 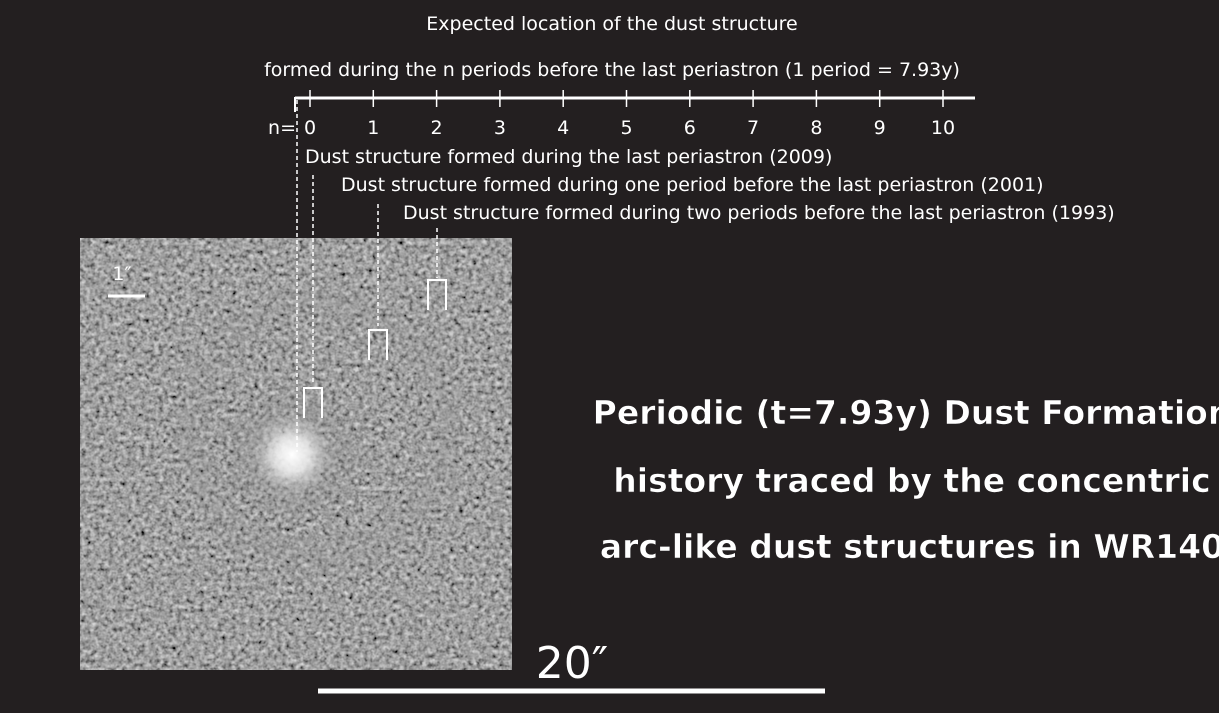 What do you see at coordinates (121, 274) in the screenshot?
I see `small-scale-label: 1″` at bounding box center [121, 274].